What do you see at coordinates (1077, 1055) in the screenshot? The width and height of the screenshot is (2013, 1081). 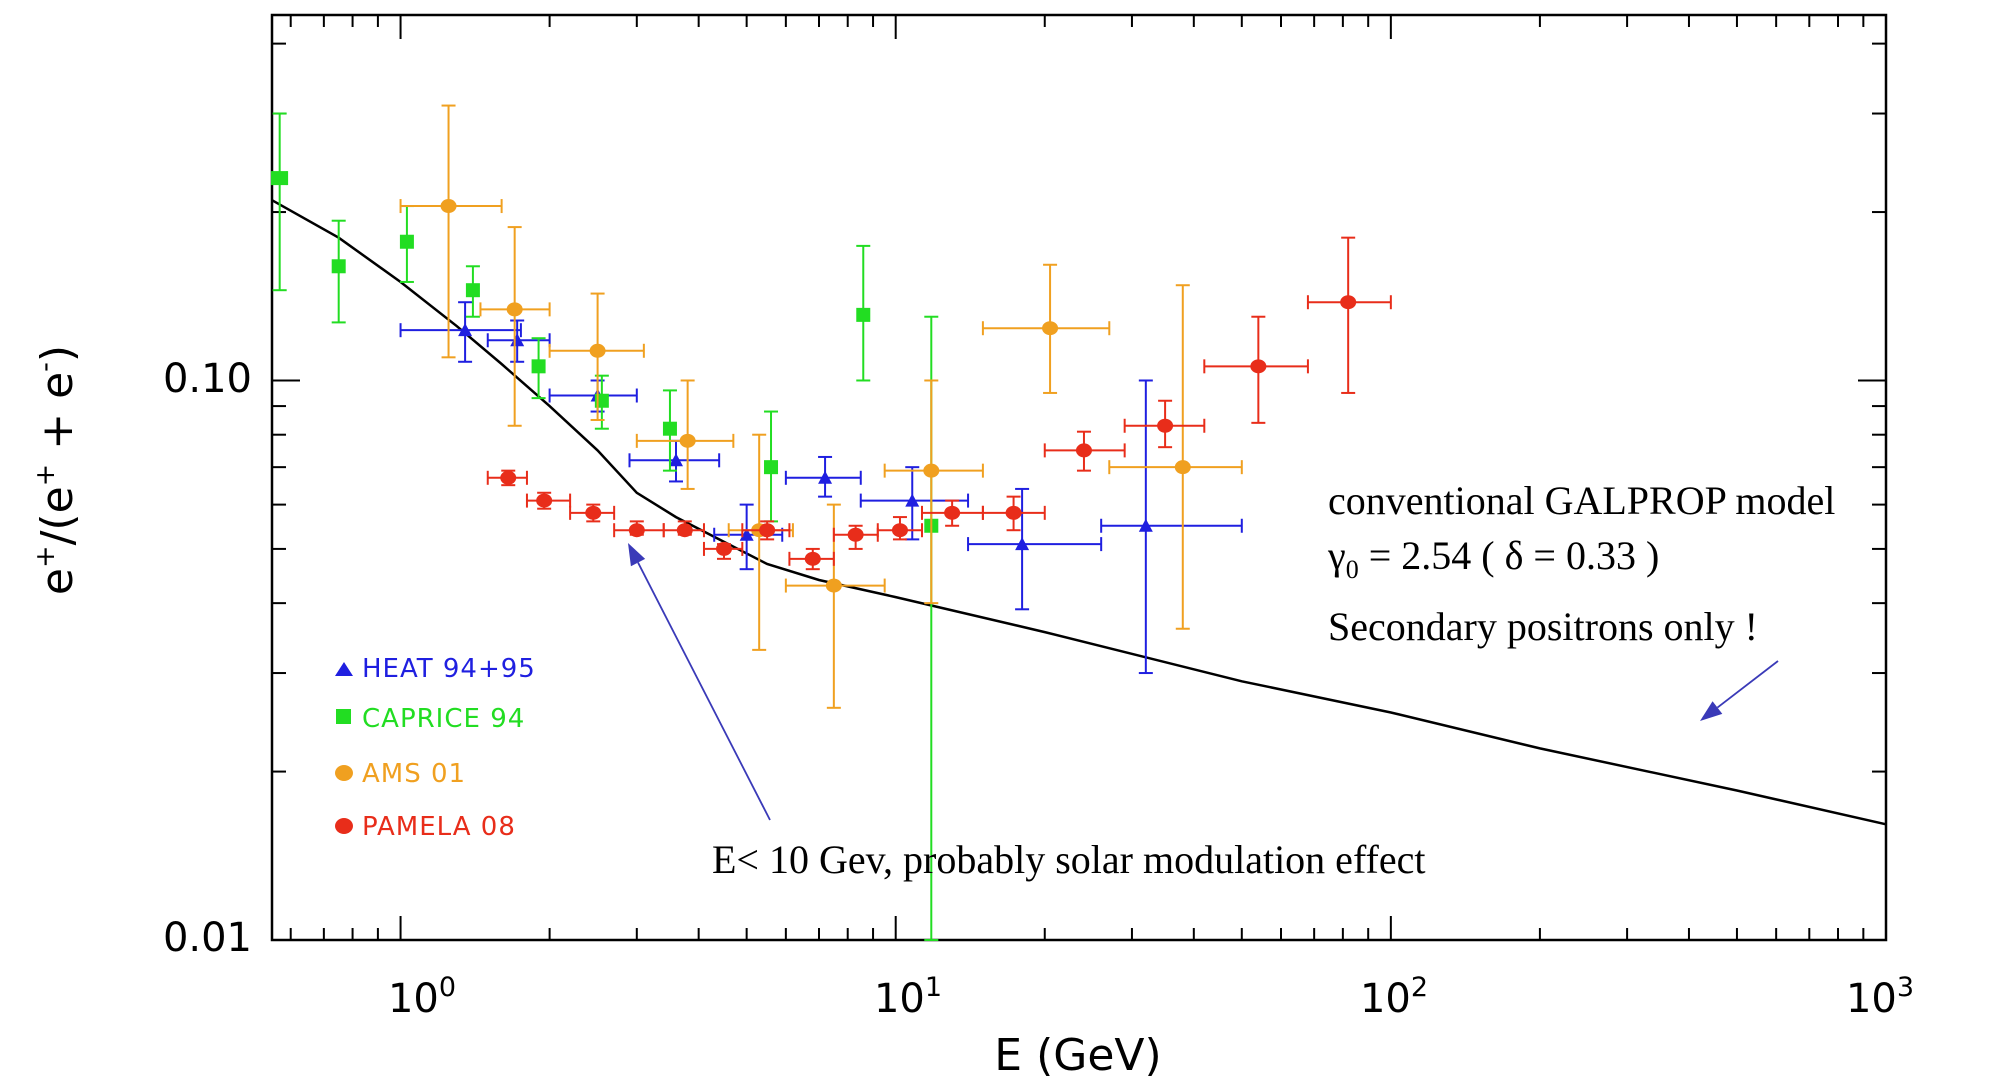 I see `x-axis-title: E (GeV)` at bounding box center [1077, 1055].